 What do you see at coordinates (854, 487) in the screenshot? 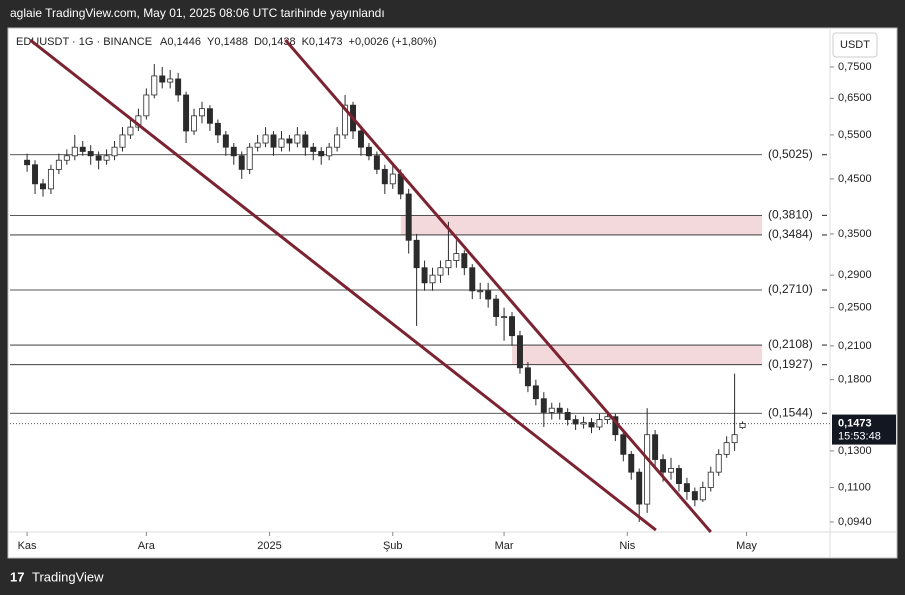
I see `y-tick-label: 0,1100` at bounding box center [854, 487].